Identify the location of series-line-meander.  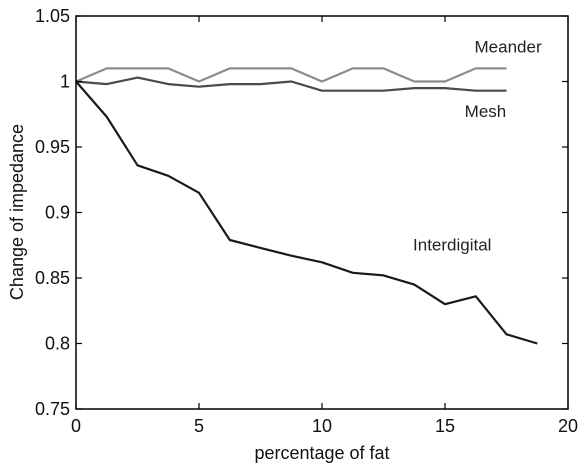
(291, 75).